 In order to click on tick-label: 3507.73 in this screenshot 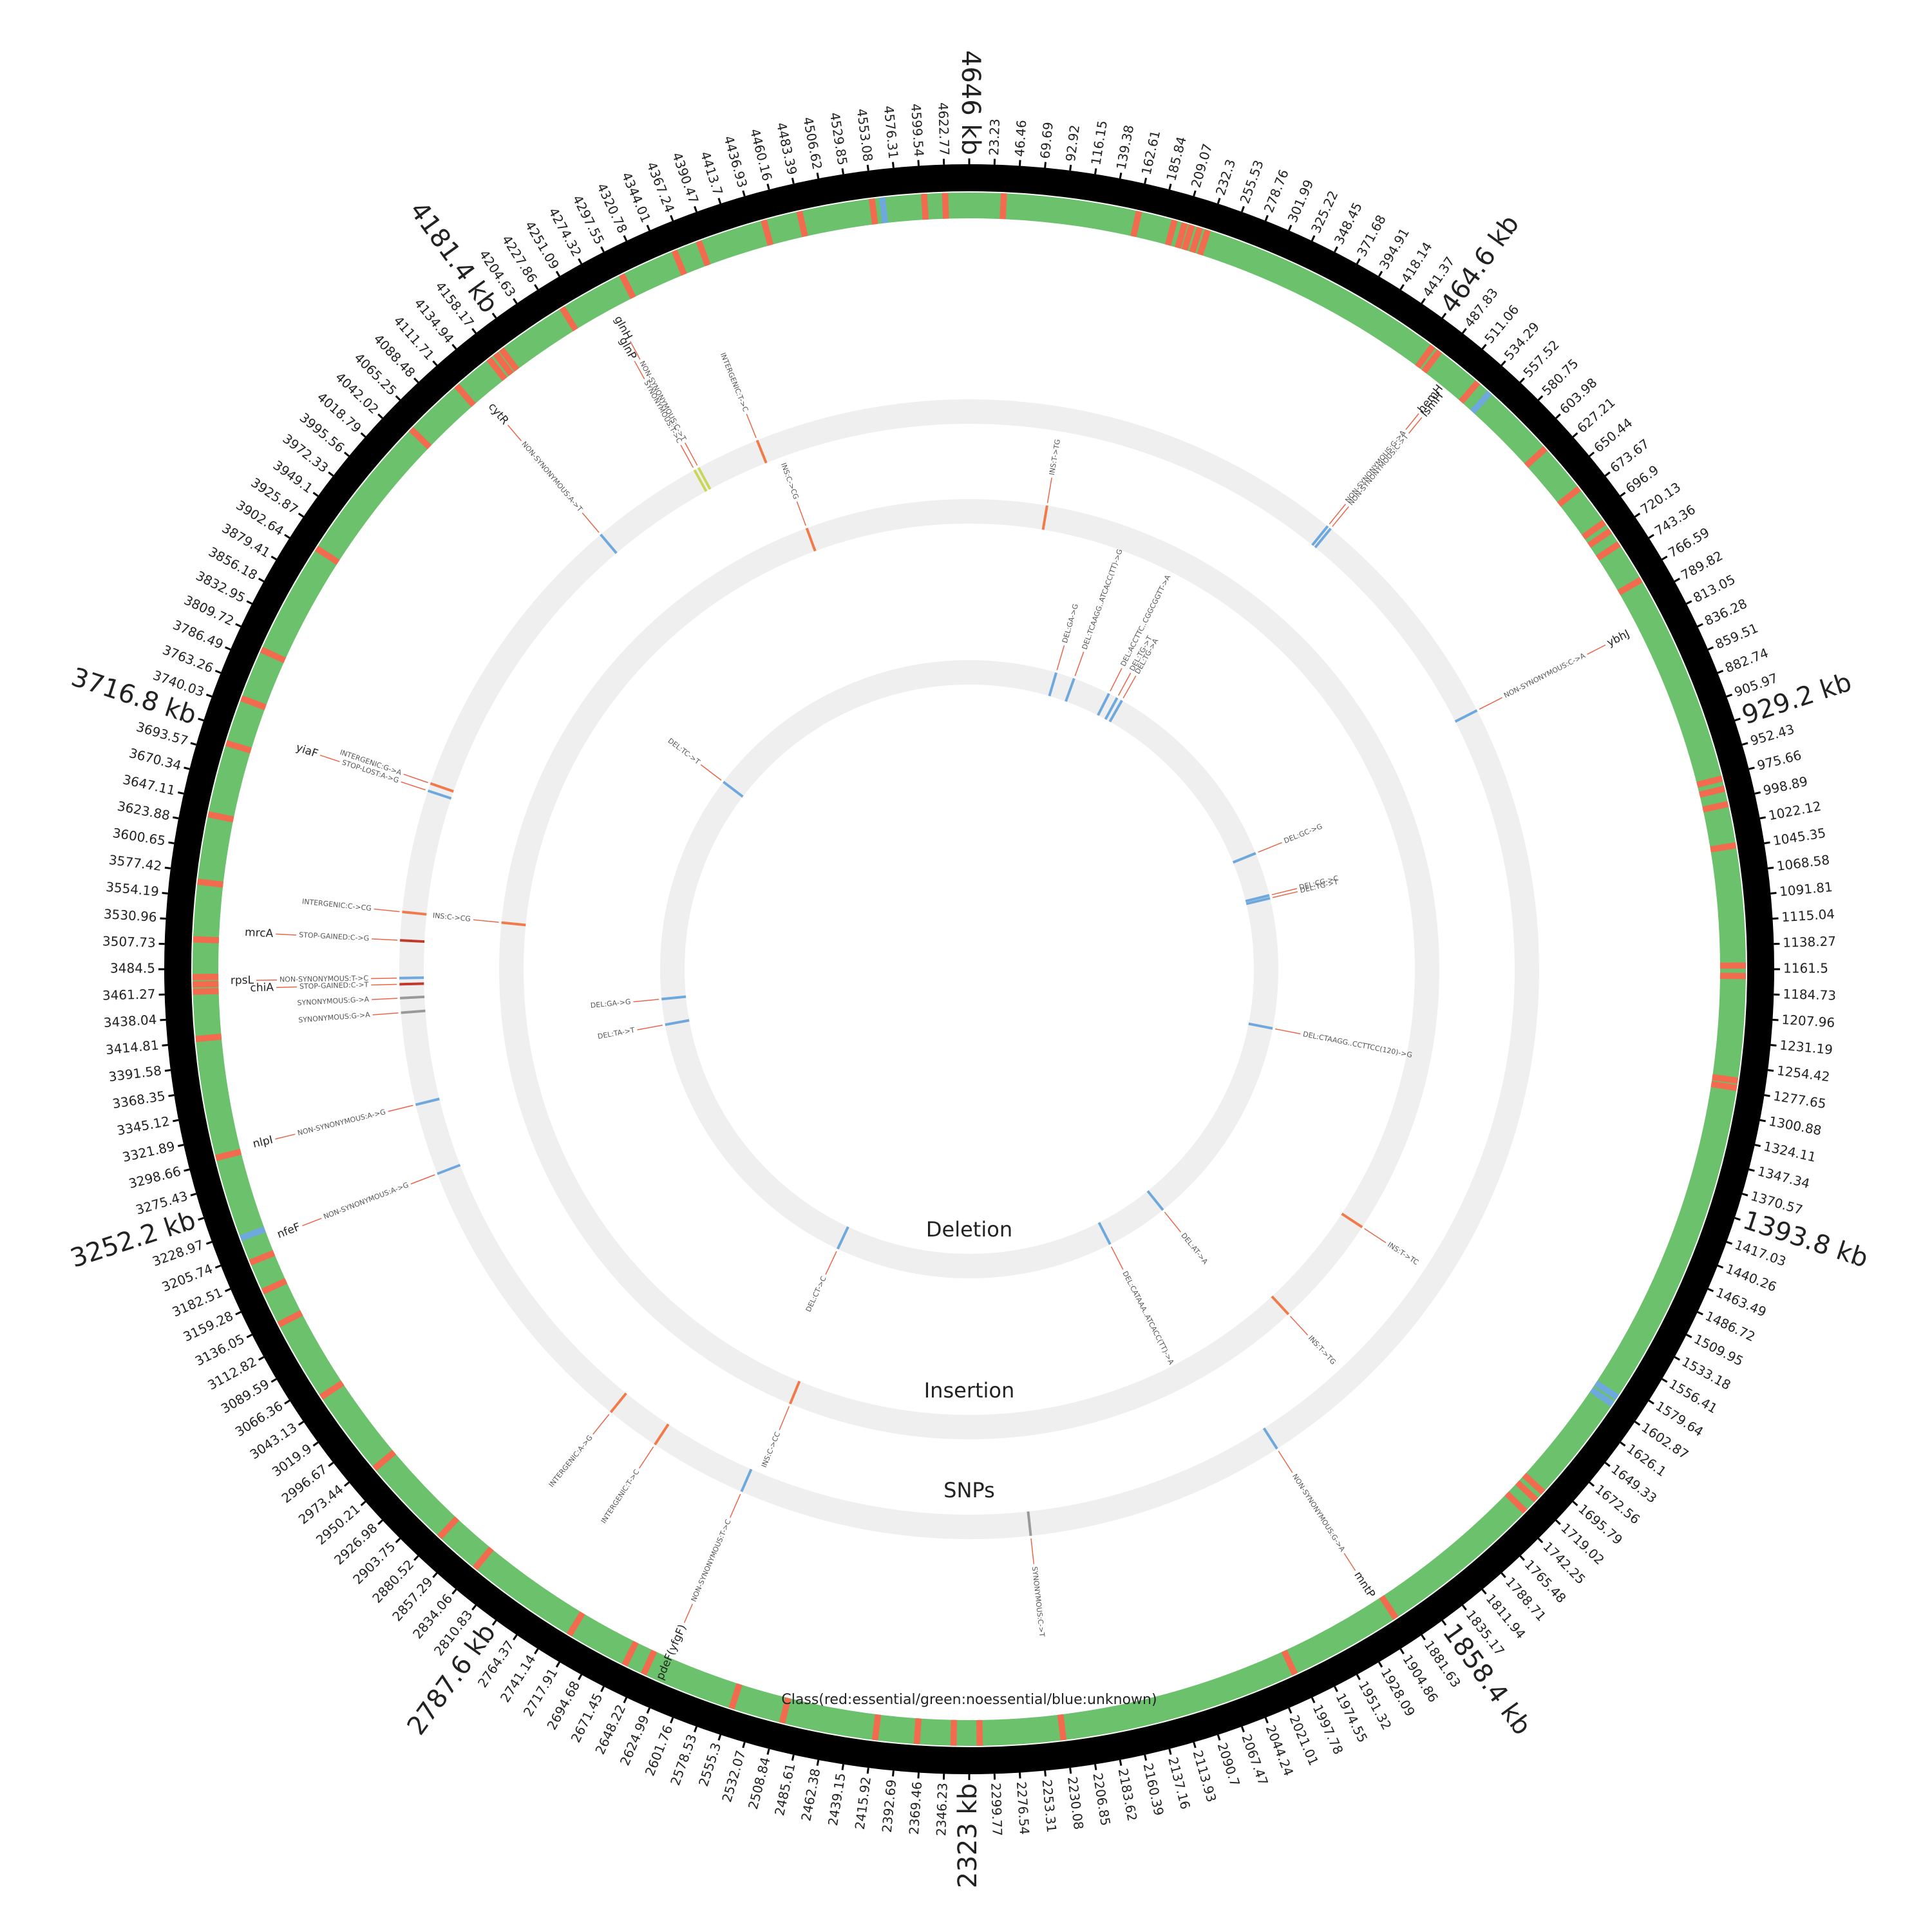, I will do `click(129, 942)`.